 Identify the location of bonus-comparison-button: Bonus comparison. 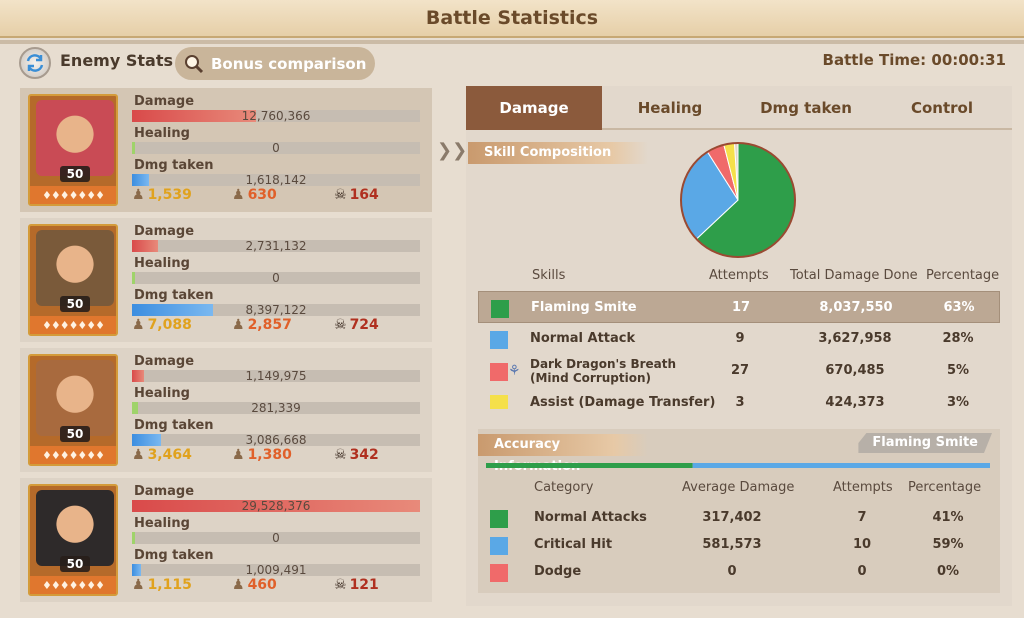
(275, 63).